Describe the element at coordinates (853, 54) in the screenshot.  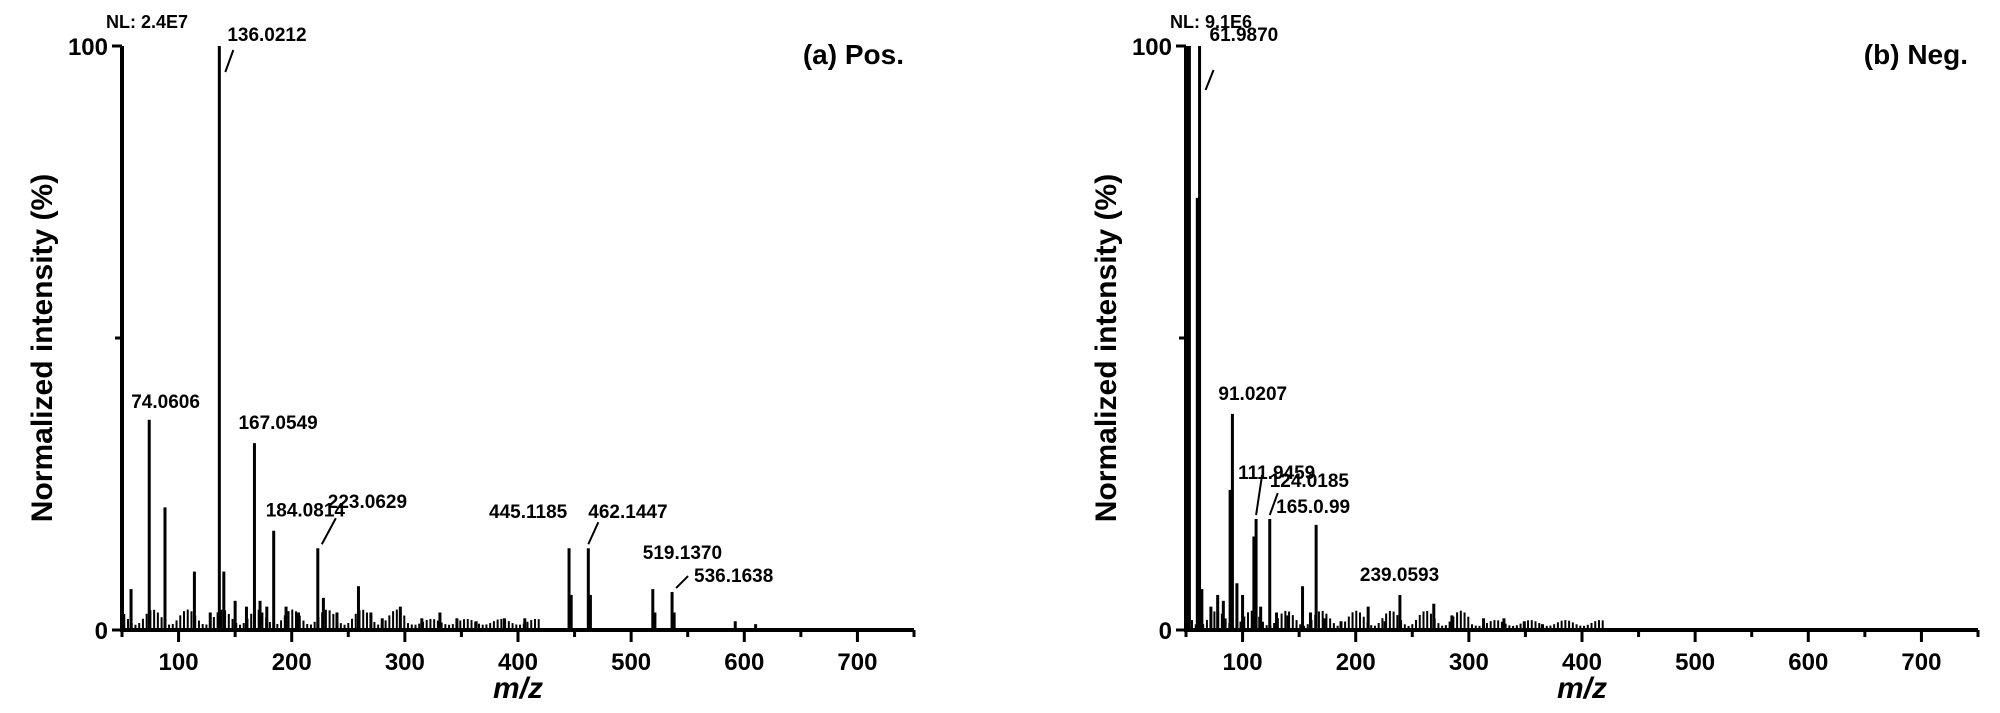
I see `panel-title: (a) Pos.` at that location.